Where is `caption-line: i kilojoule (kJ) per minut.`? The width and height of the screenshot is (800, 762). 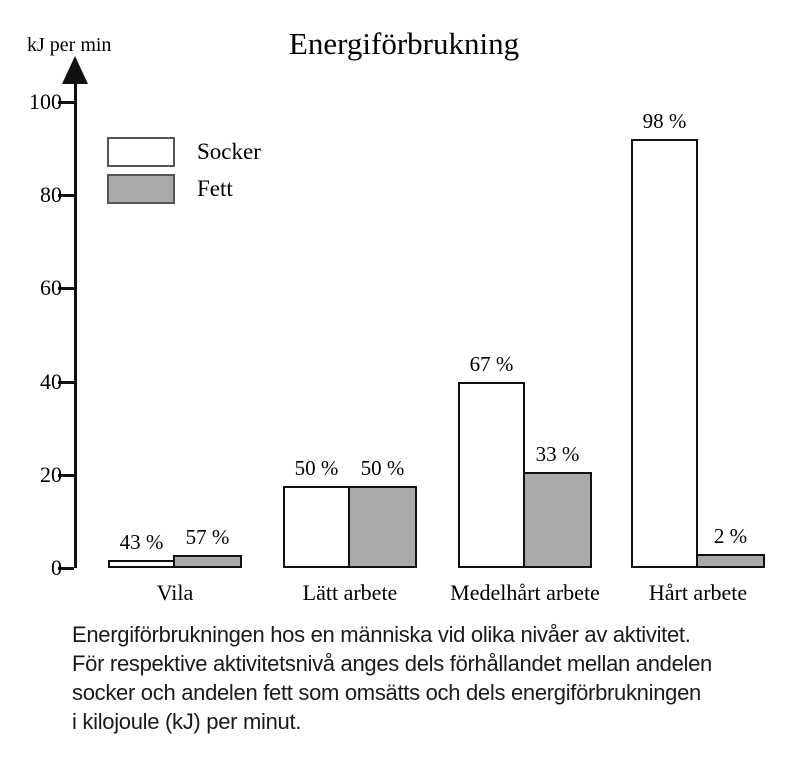 caption-line: i kilojoule (kJ) per minut. is located at coordinates (187, 721).